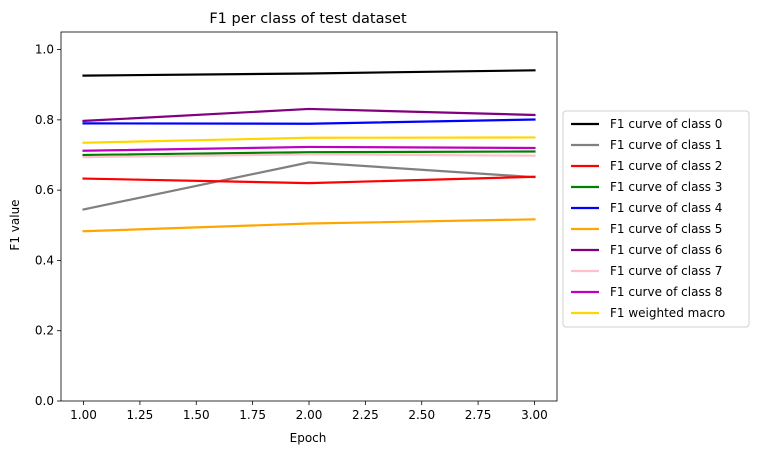  I want to click on x-tick-label: 2.25, so click(365, 415).